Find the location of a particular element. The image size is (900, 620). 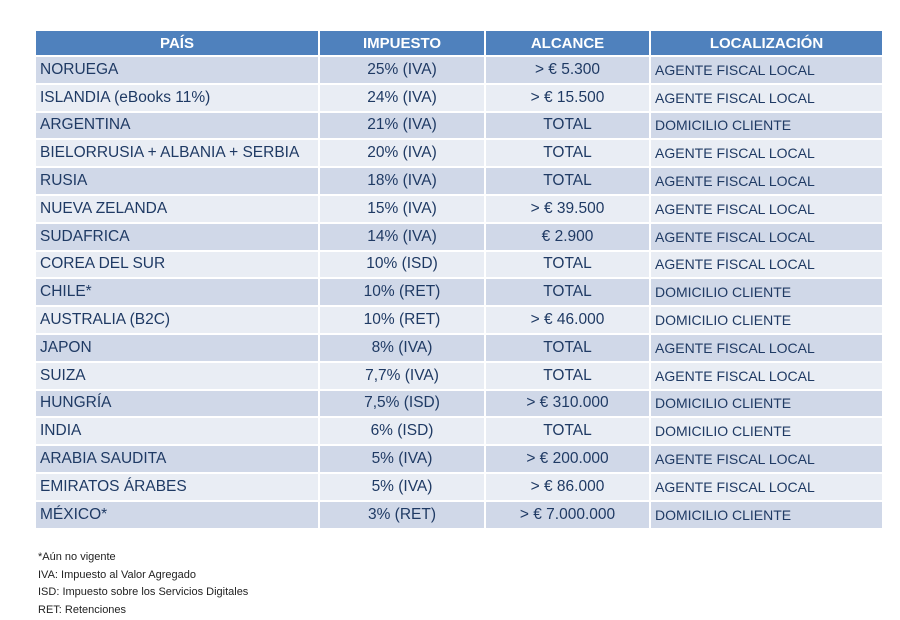

table-row: INDIA 6% (ISD) TOTAL DOMICILIO CLIENTE is located at coordinates (459, 431).